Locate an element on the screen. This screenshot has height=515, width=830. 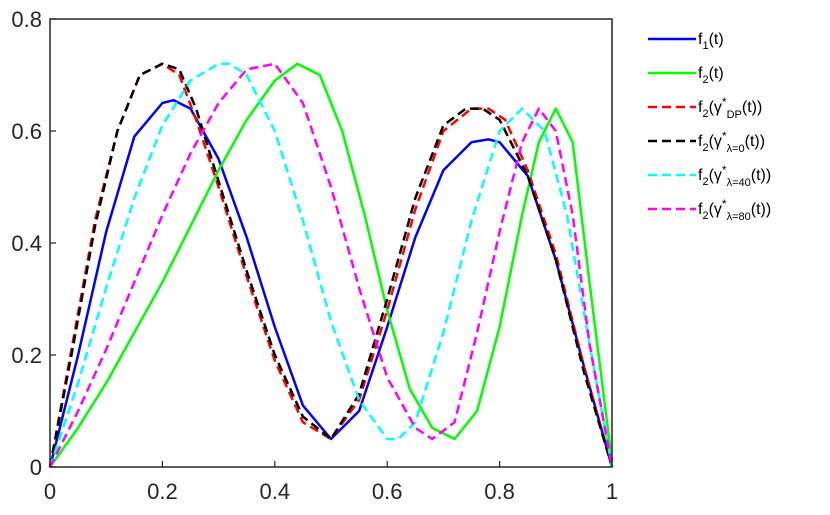
y-tick-label: 0 is located at coordinates (36, 467).